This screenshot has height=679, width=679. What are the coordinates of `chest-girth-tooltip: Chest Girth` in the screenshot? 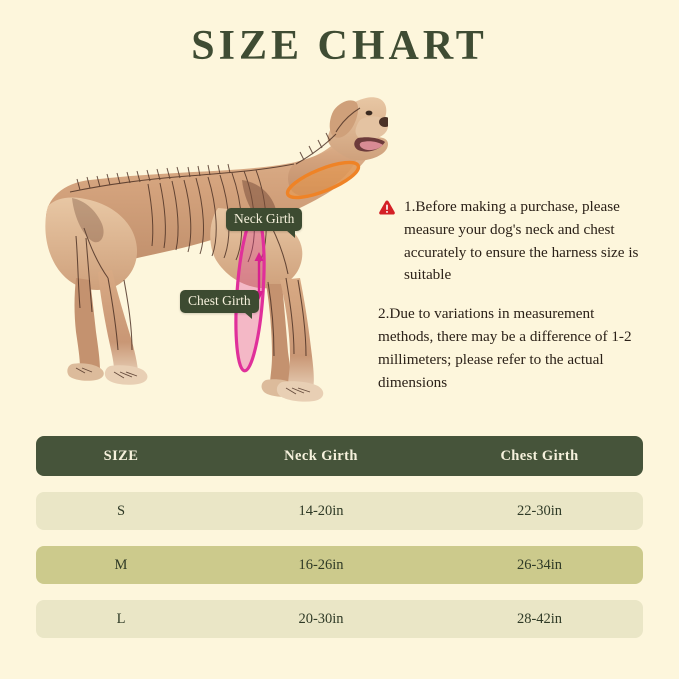 It's located at (219, 304).